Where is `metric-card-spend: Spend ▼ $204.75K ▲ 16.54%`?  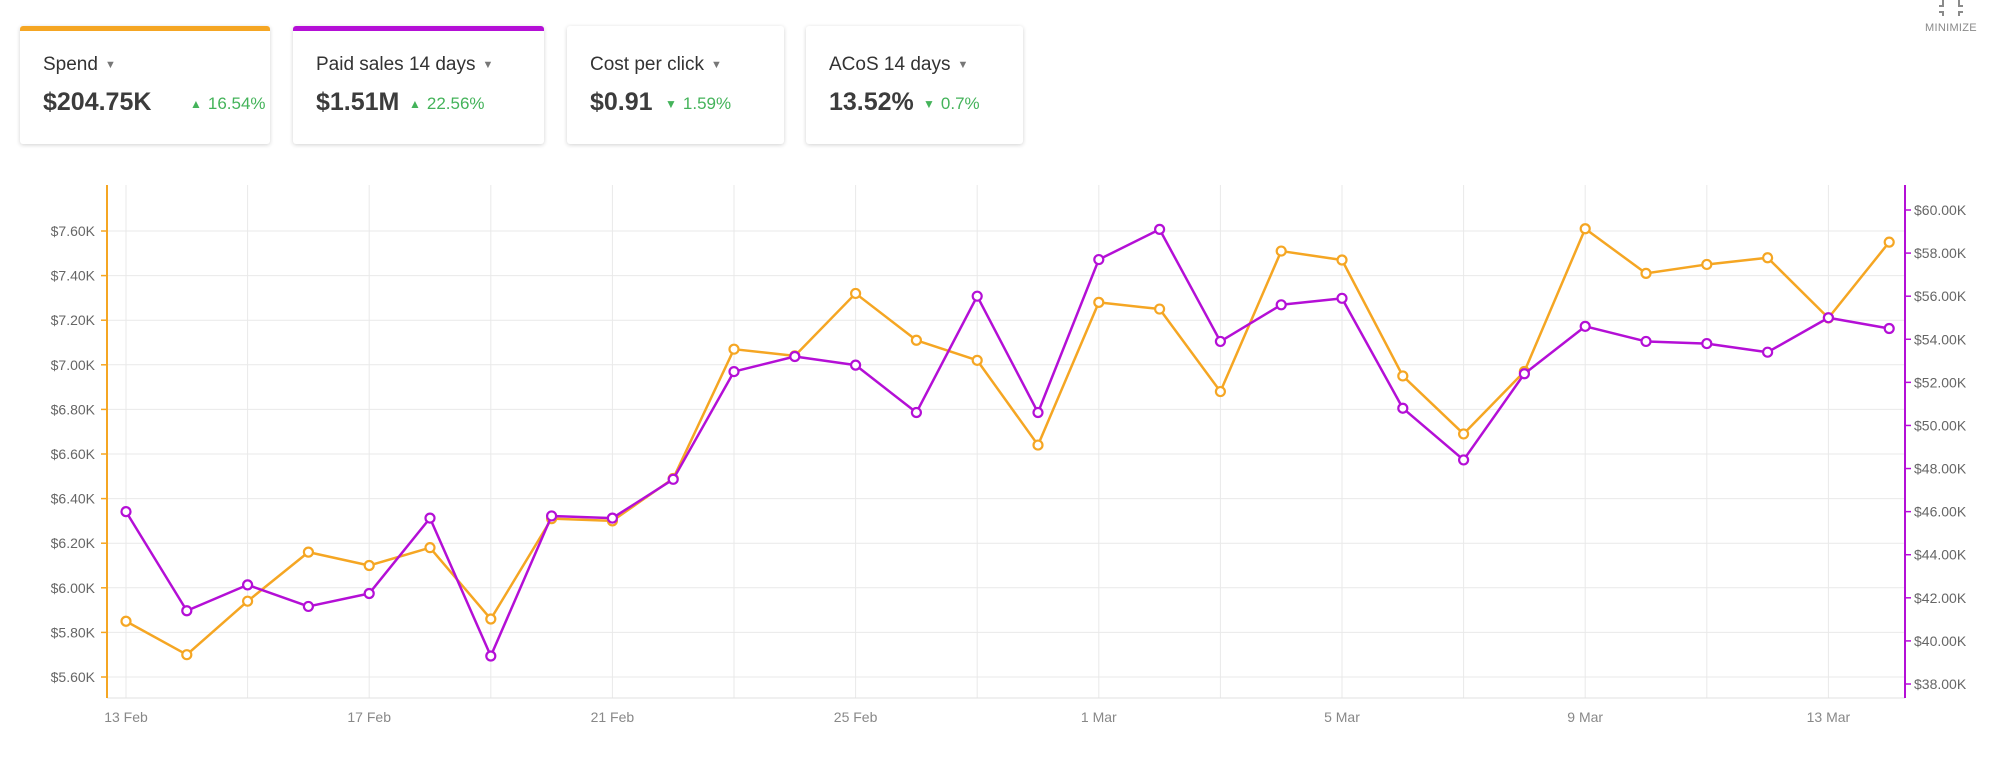
metric-card-spend: Spend ▼ $204.75K ▲ 16.54% is located at coordinates (145, 85).